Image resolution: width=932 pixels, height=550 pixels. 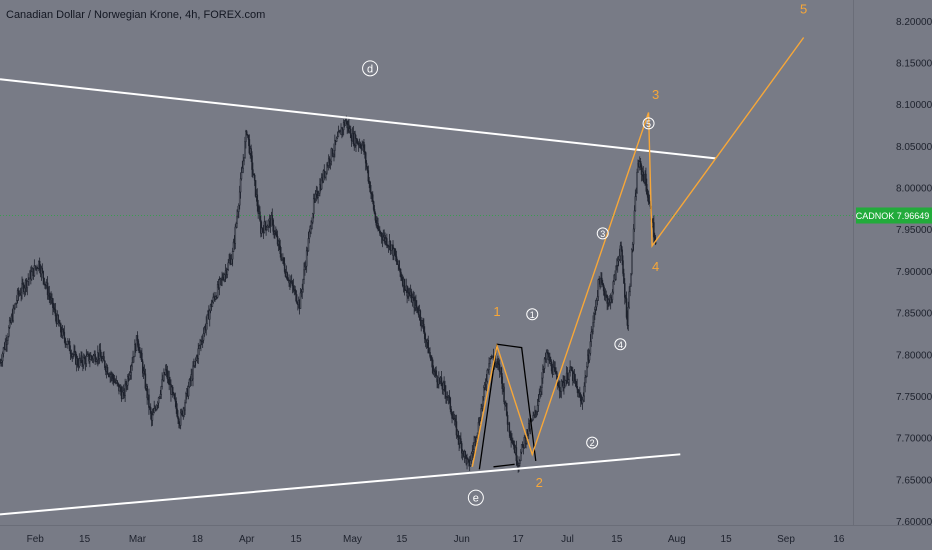 I want to click on price-axis-bg, so click(x=893, y=263).